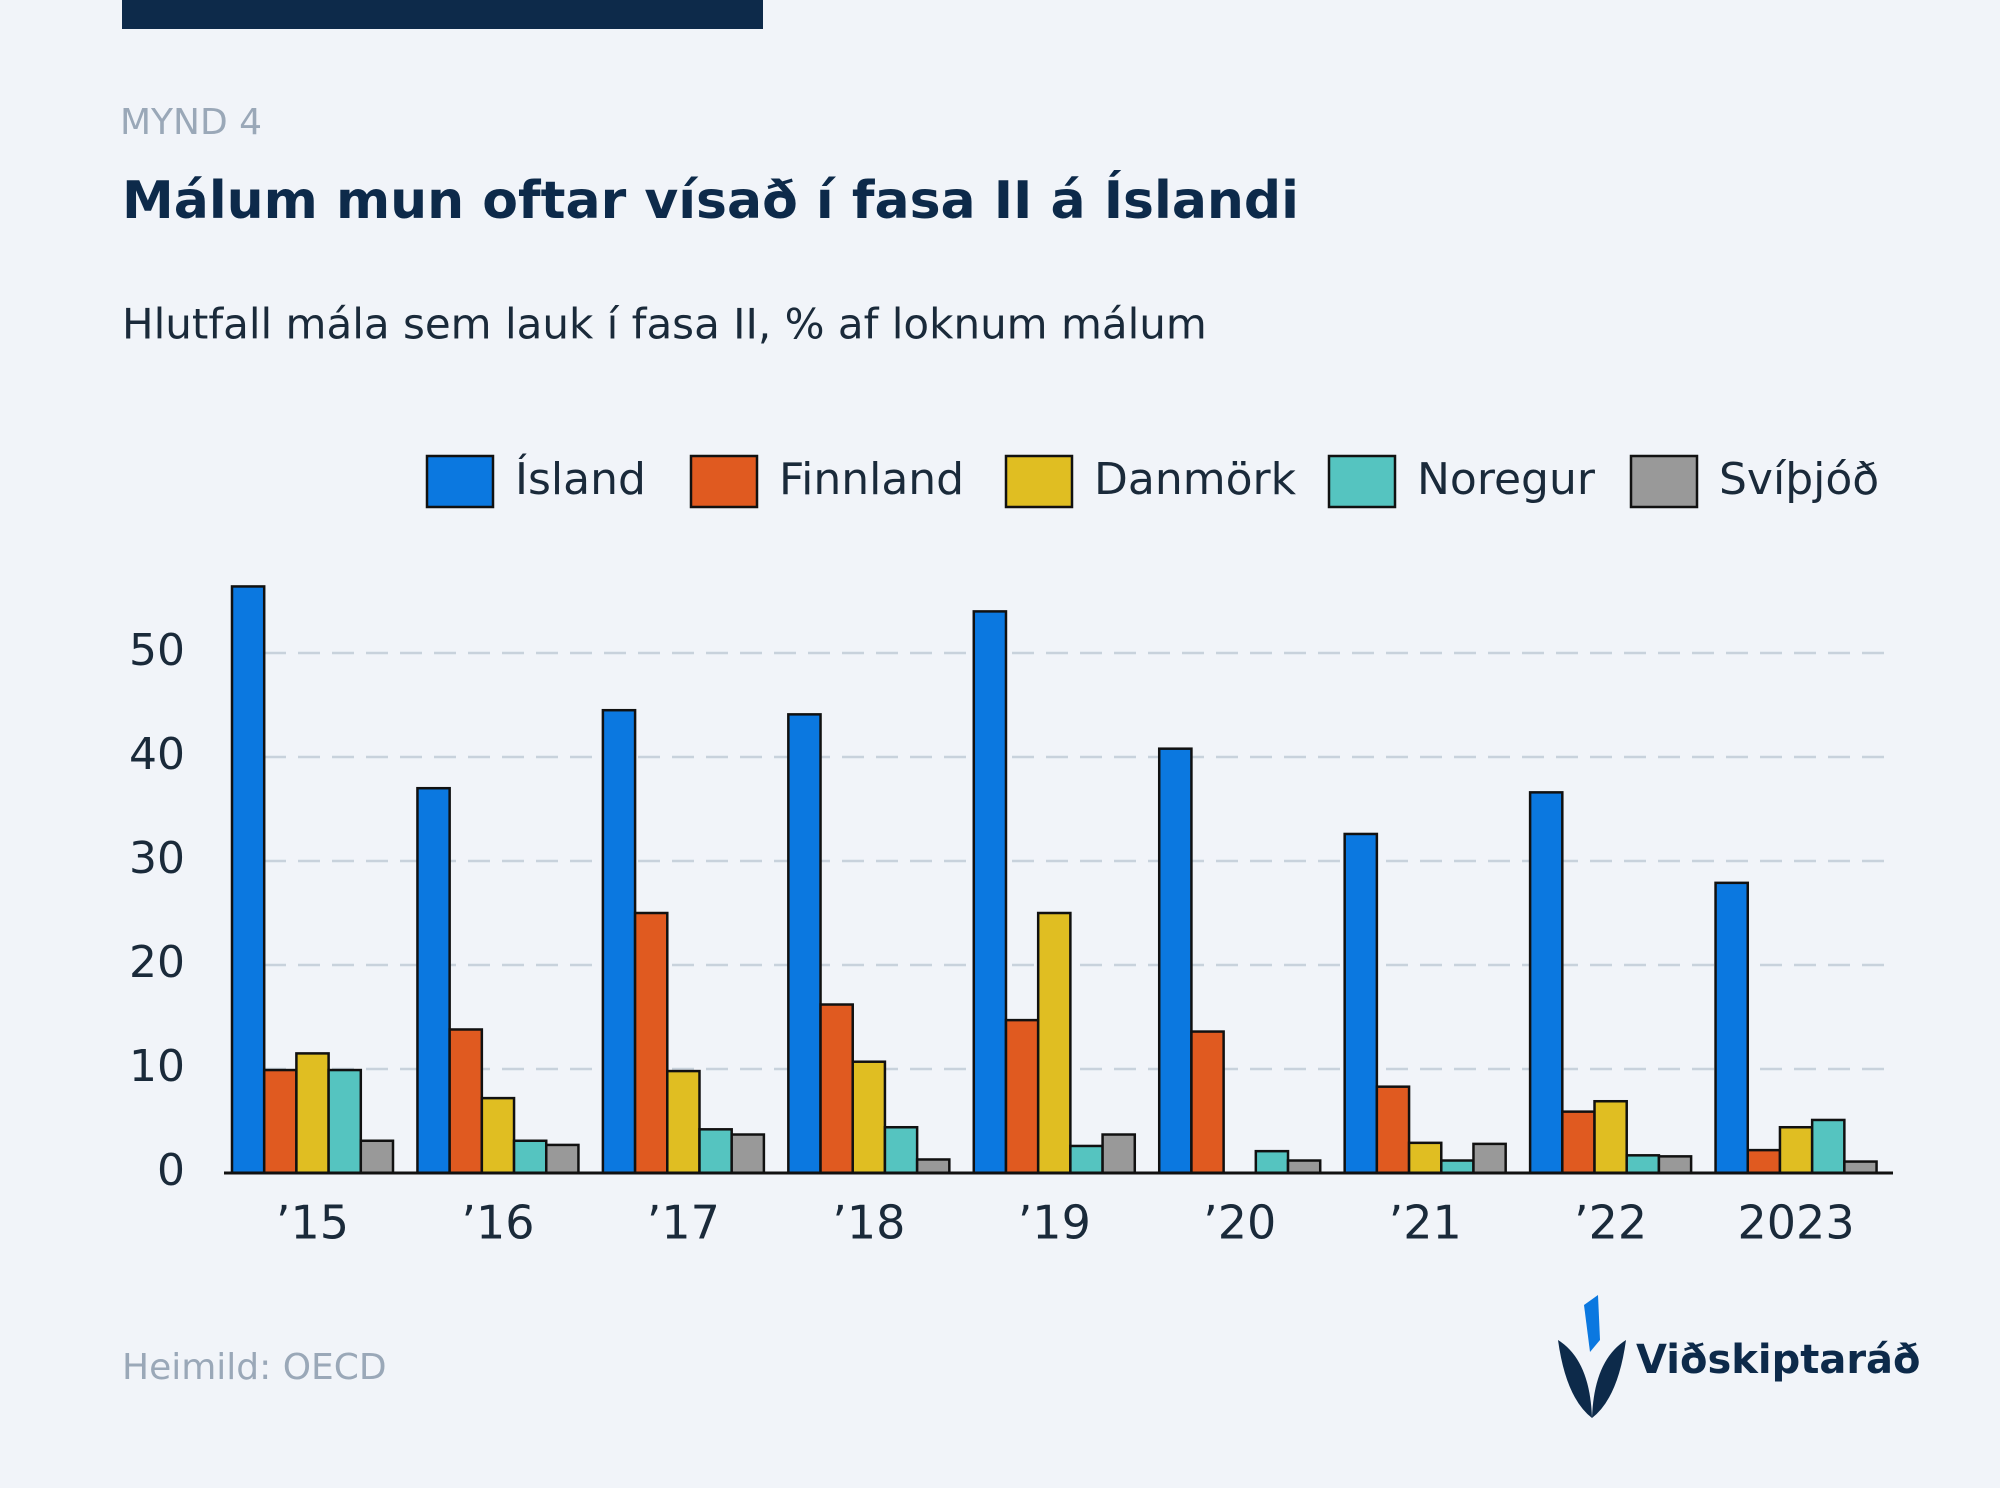 The height and width of the screenshot is (1488, 2000). I want to click on legend-label: Finnland, so click(871, 479).